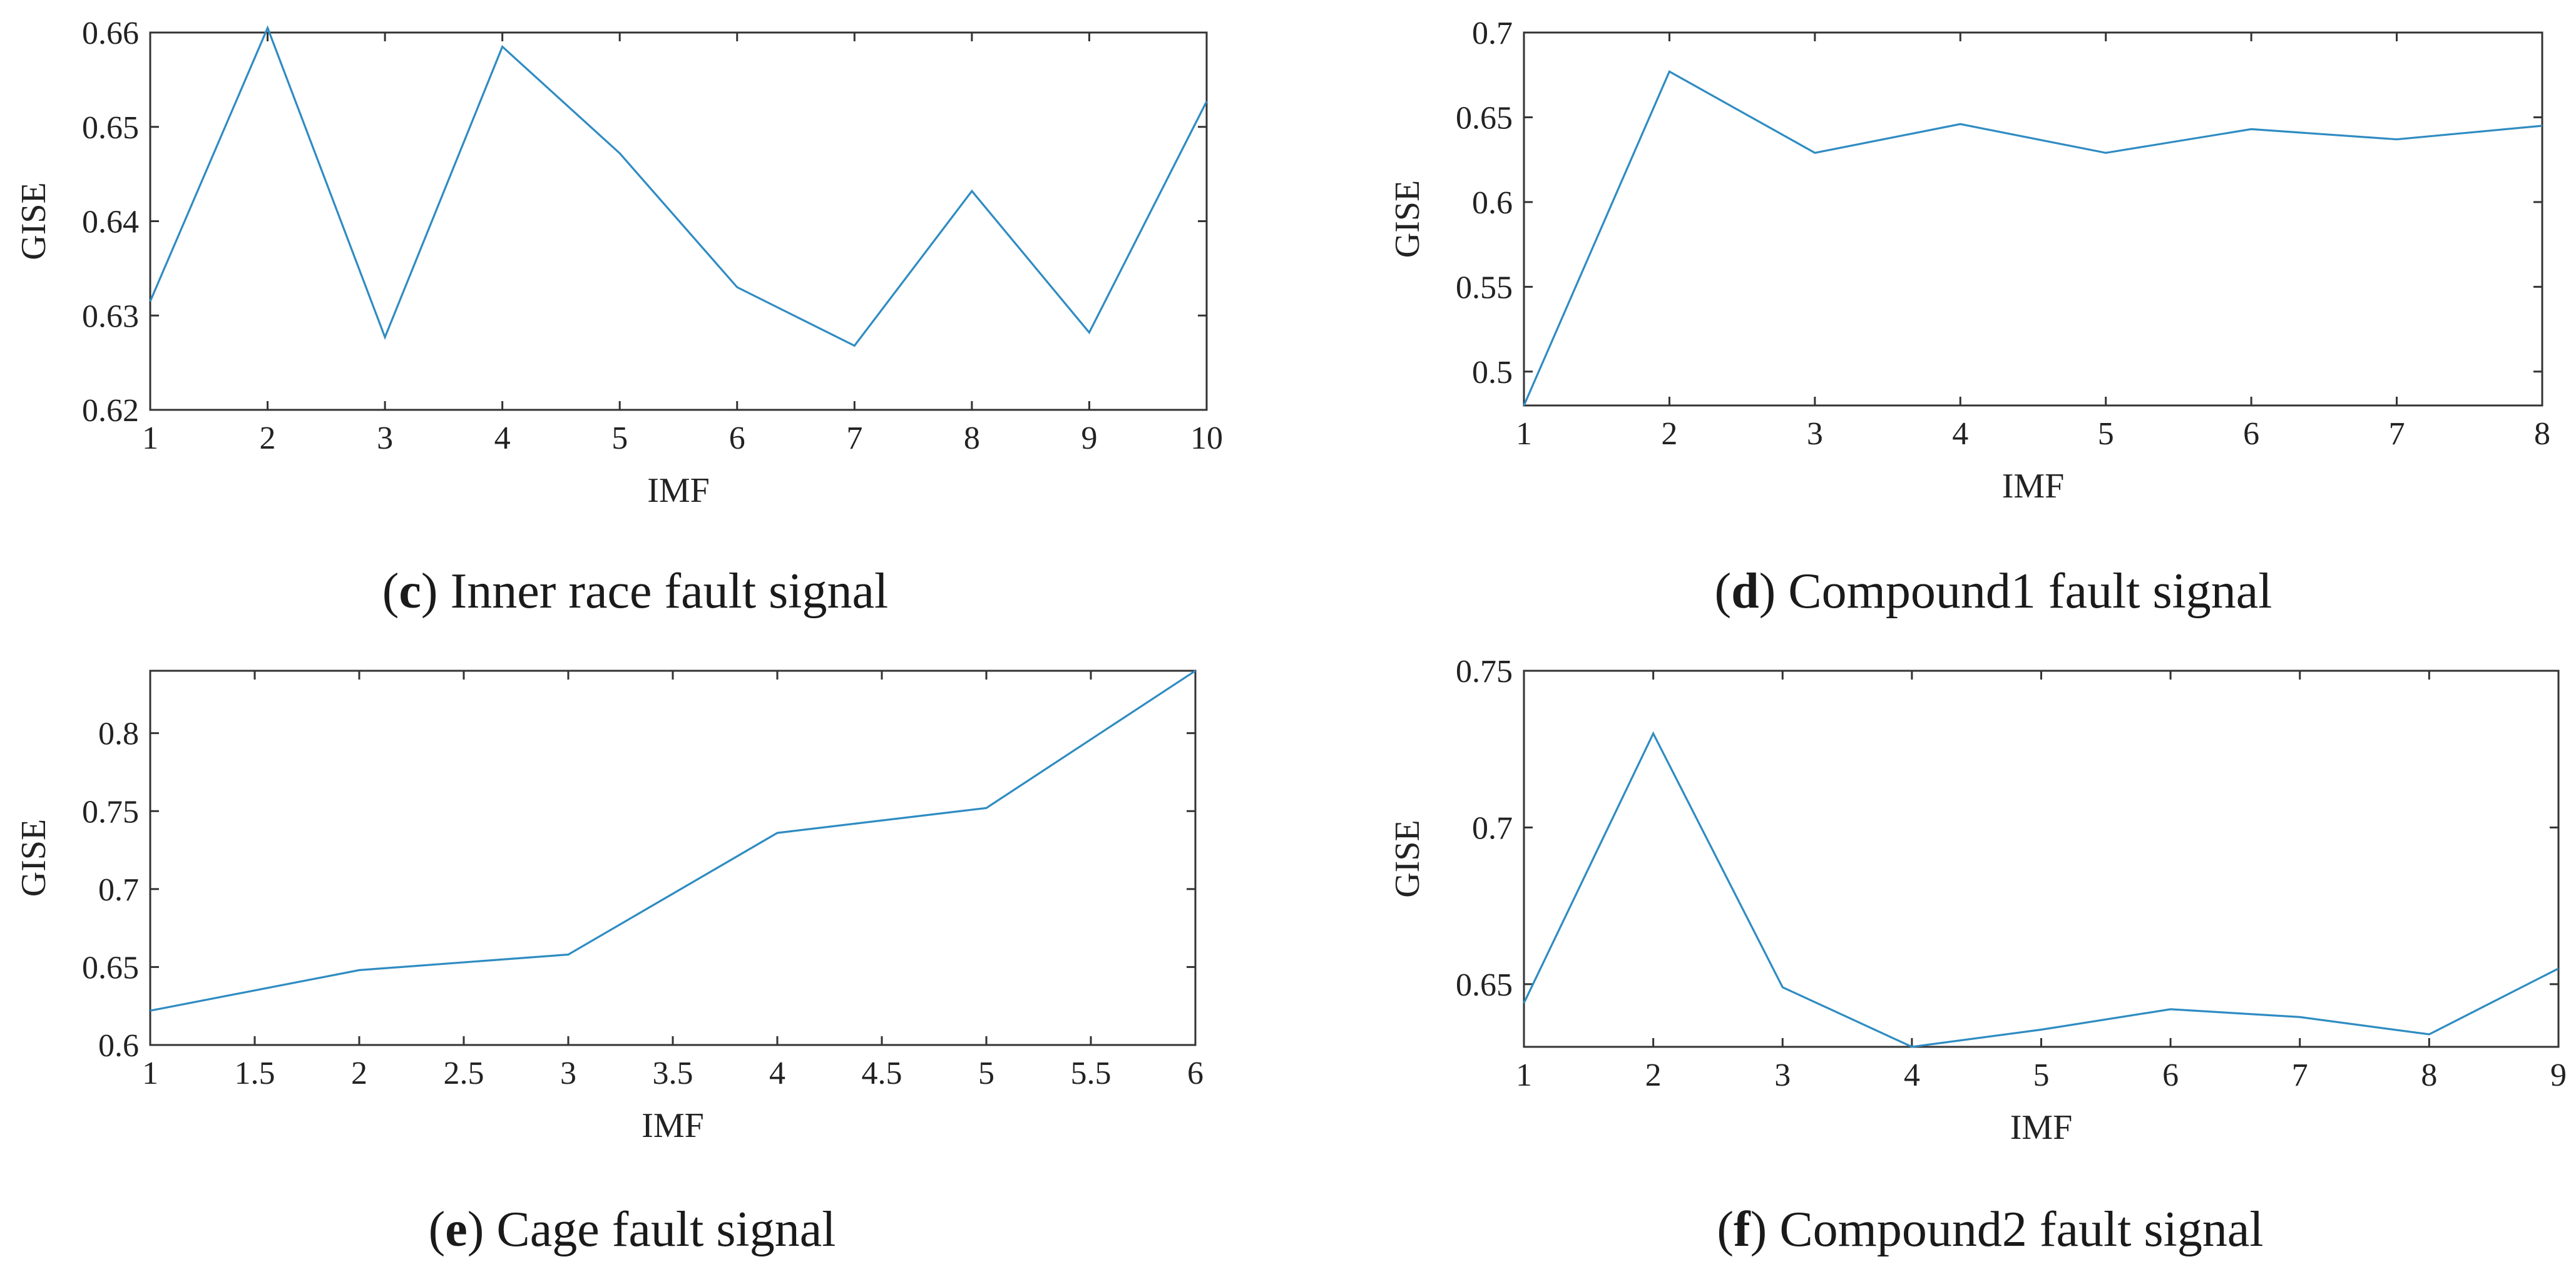  Describe the element at coordinates (111, 316) in the screenshot. I see `y-tick-label: 0.63` at that location.